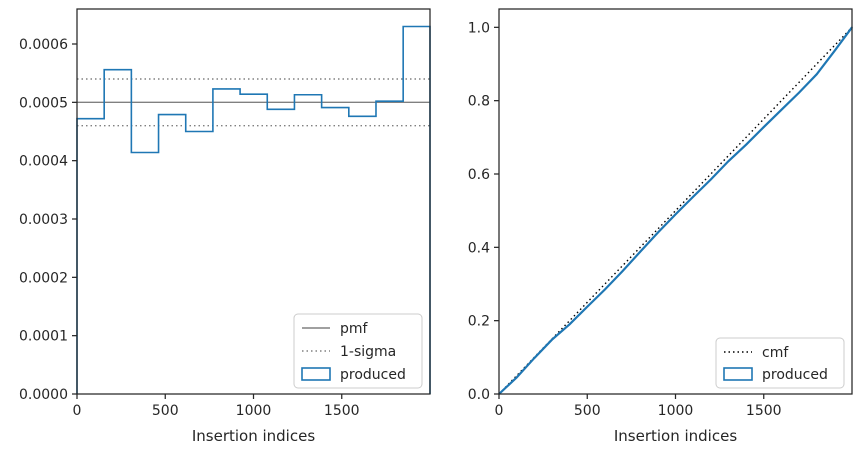 The image size is (861, 453). What do you see at coordinates (479, 102) in the screenshot?
I see `y-tick-label: 0.8` at bounding box center [479, 102].